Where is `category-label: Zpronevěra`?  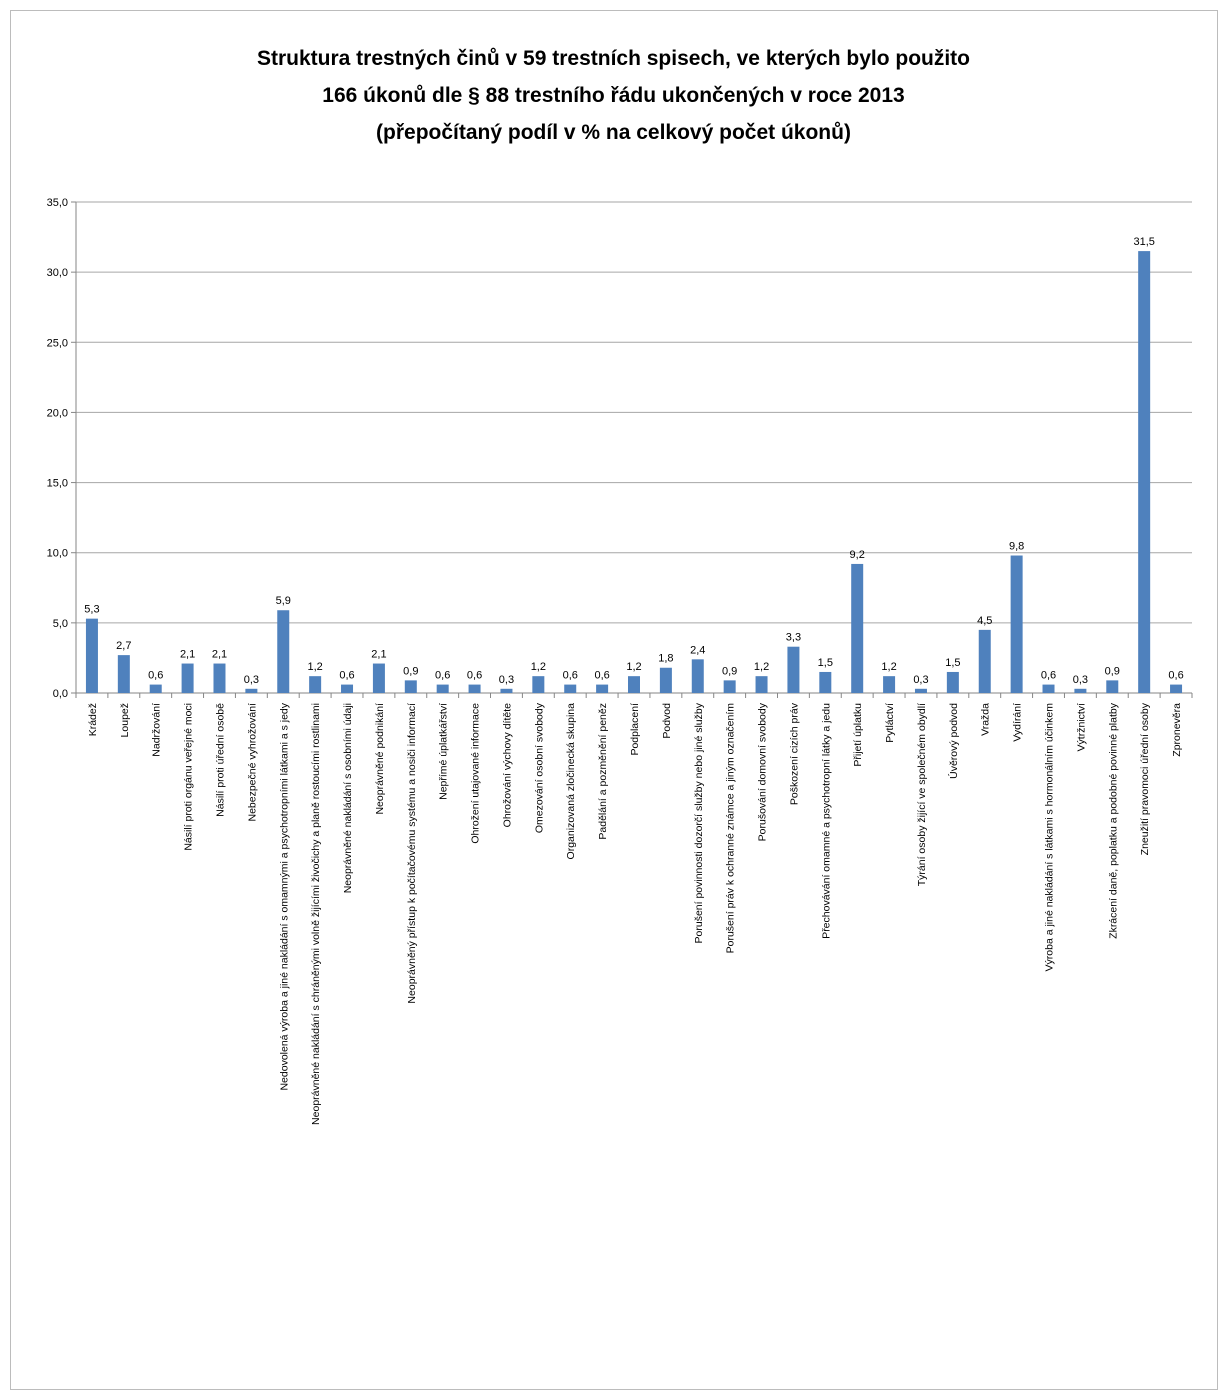
category-label: Zpronevěra is located at coordinates (1177, 730).